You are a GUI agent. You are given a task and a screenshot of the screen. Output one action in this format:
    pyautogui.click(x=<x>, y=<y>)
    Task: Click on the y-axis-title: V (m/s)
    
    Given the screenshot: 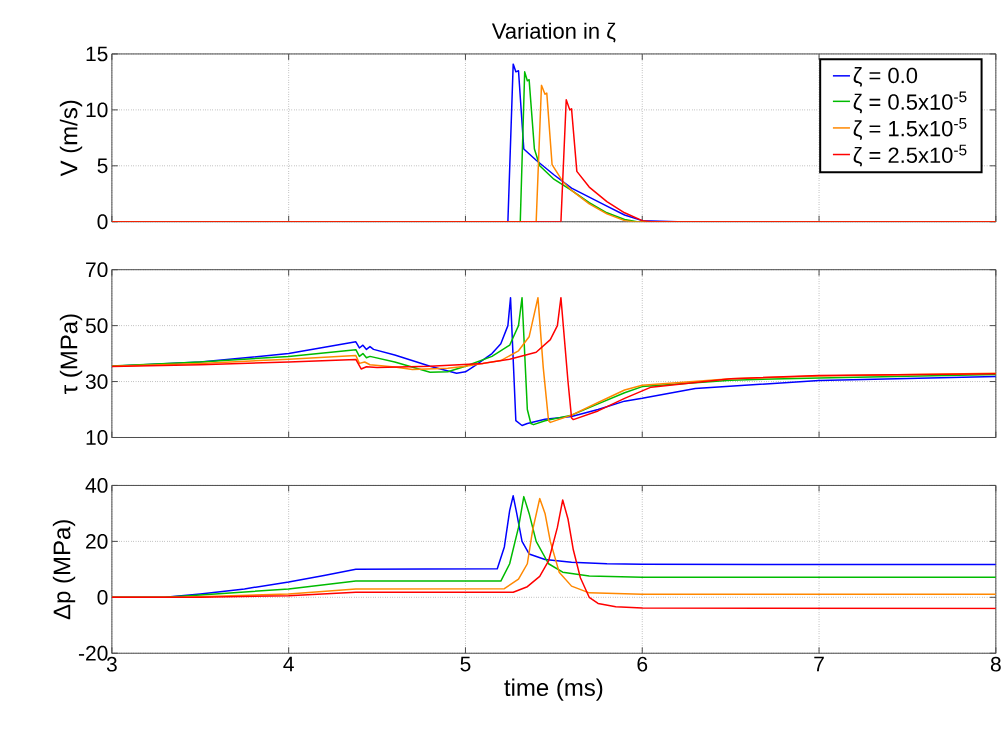 What is the action you would take?
    pyautogui.click(x=71, y=138)
    